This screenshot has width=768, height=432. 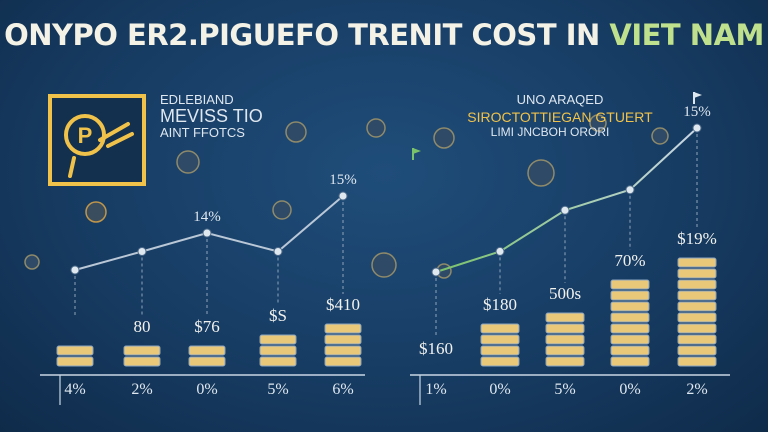 I want to click on bar-value-label: $410, so click(x=343, y=304).